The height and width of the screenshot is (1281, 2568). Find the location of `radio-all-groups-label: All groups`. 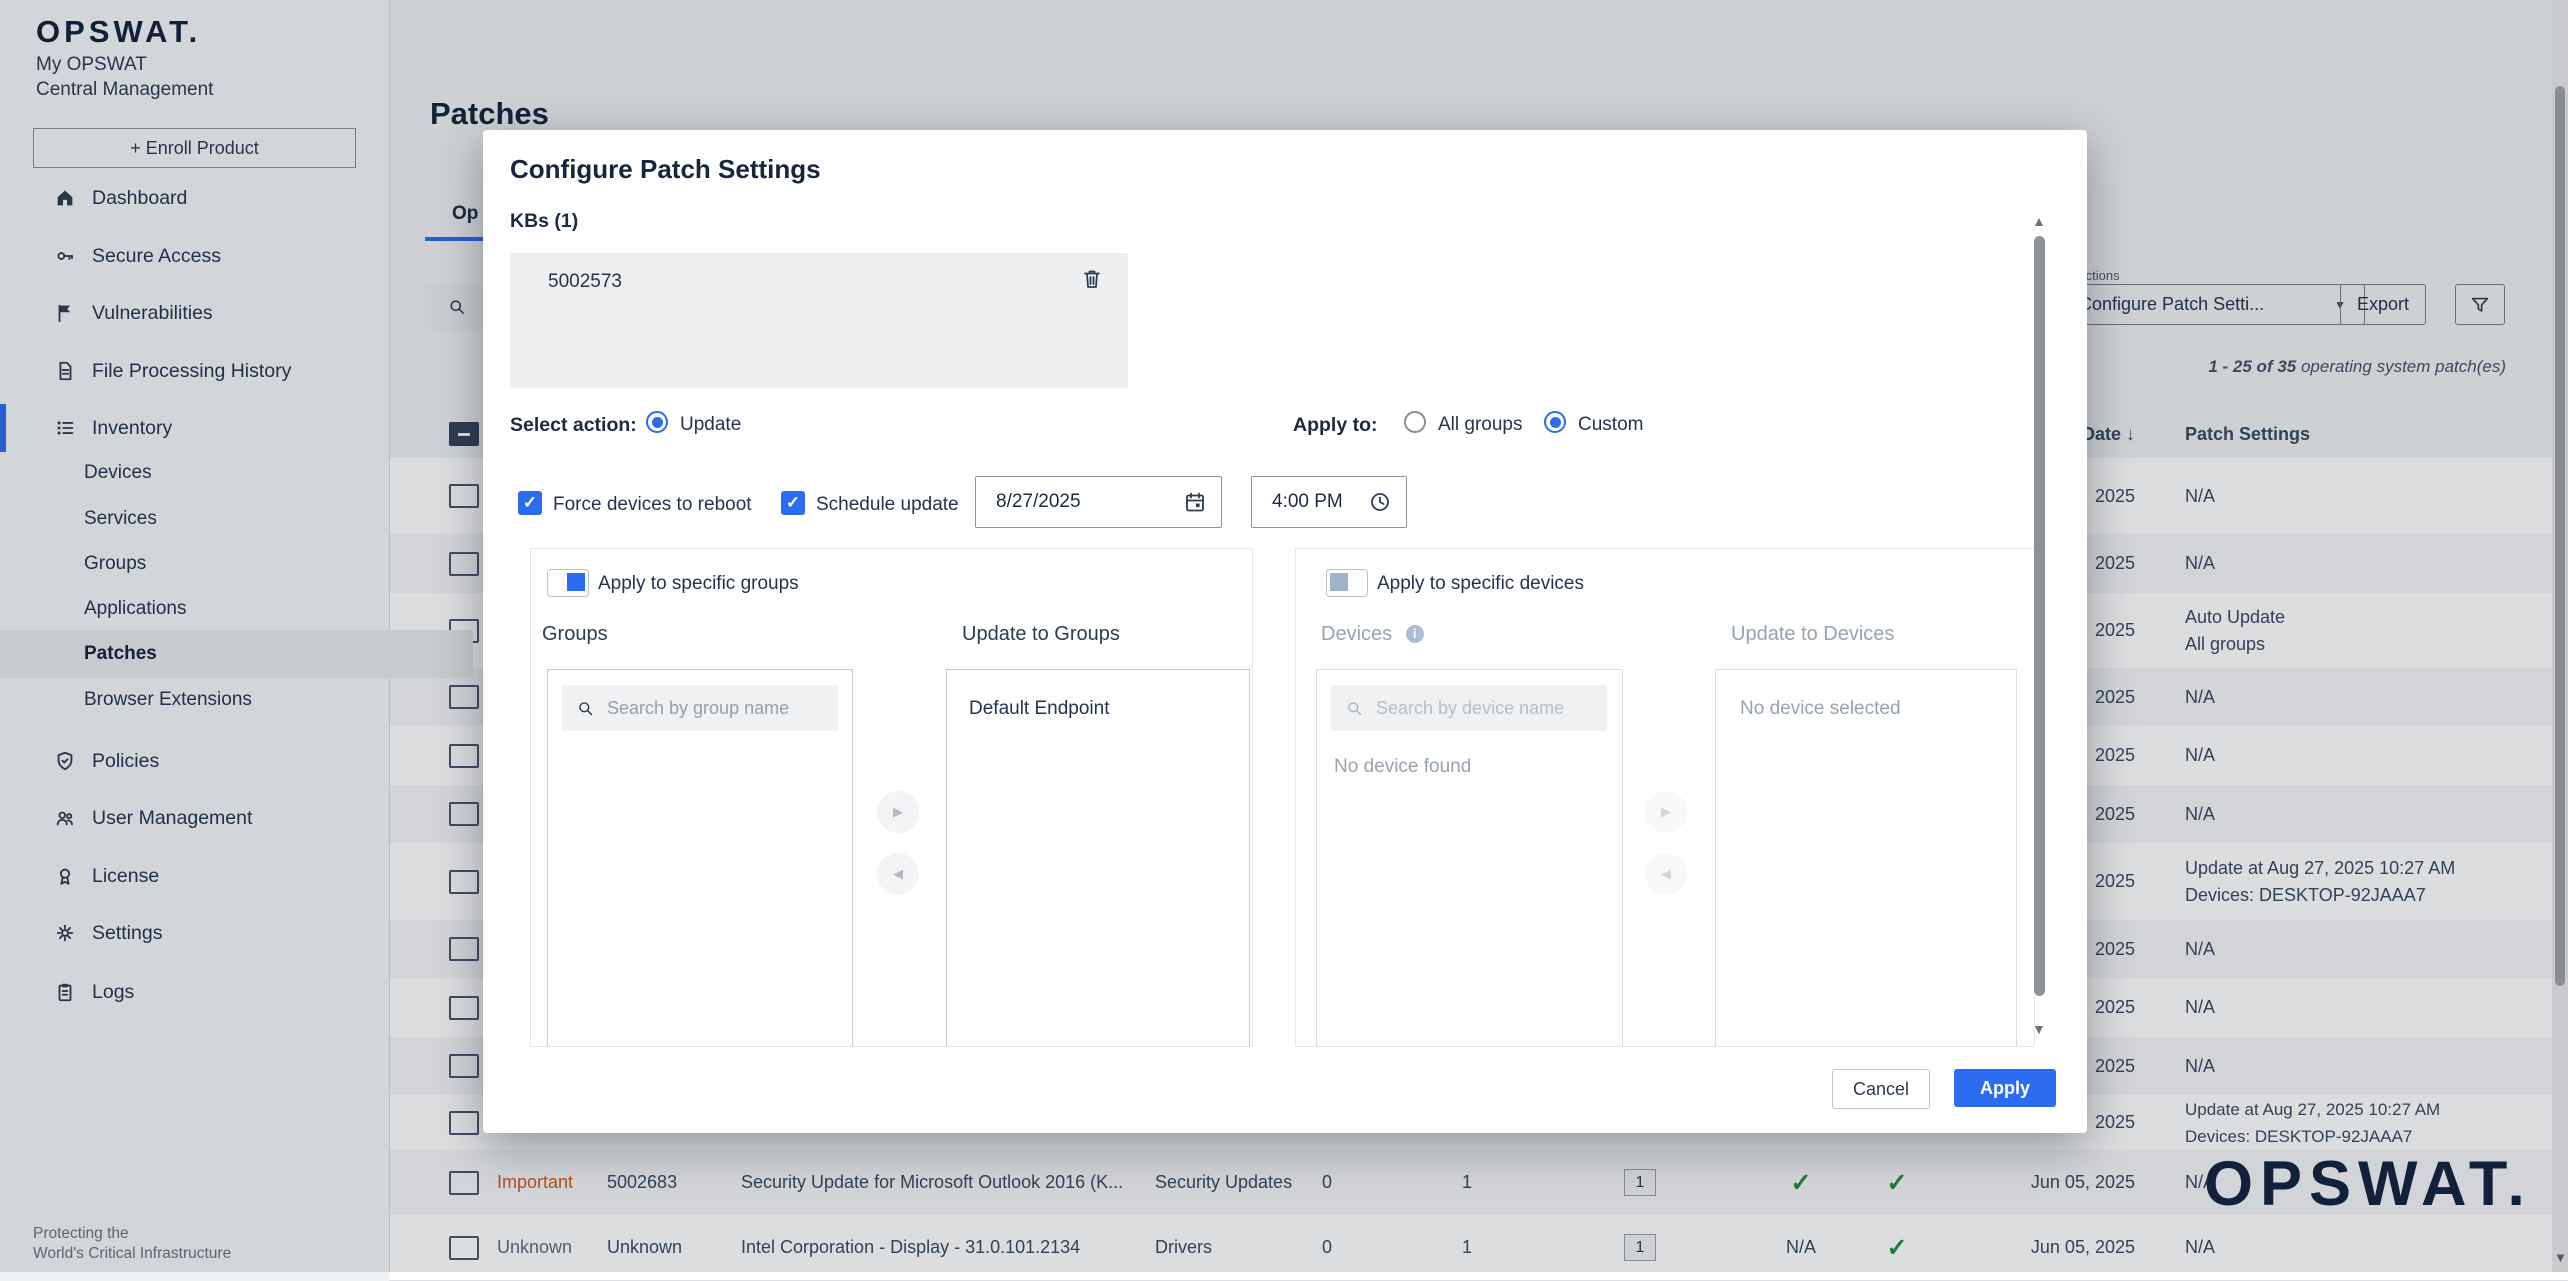

radio-all-groups-label: All groups is located at coordinates (1480, 424).